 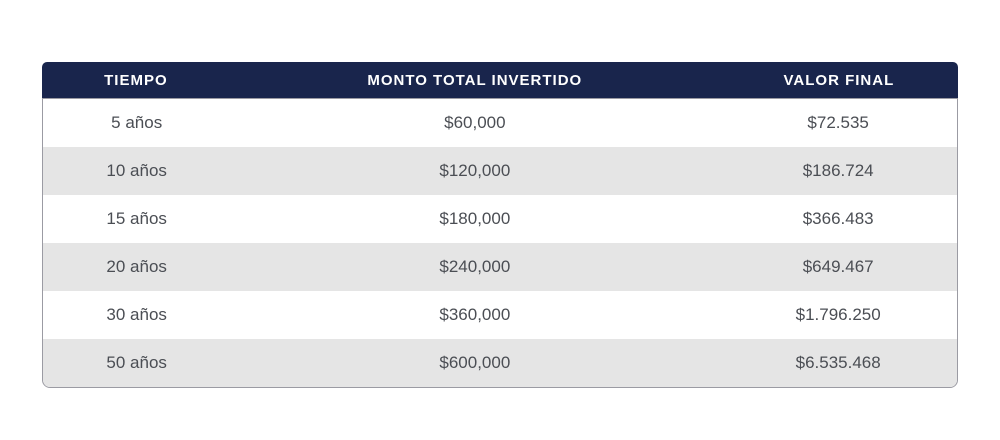 What do you see at coordinates (475, 266) in the screenshot?
I see `cell-monto-total-invertido: $240,000` at bounding box center [475, 266].